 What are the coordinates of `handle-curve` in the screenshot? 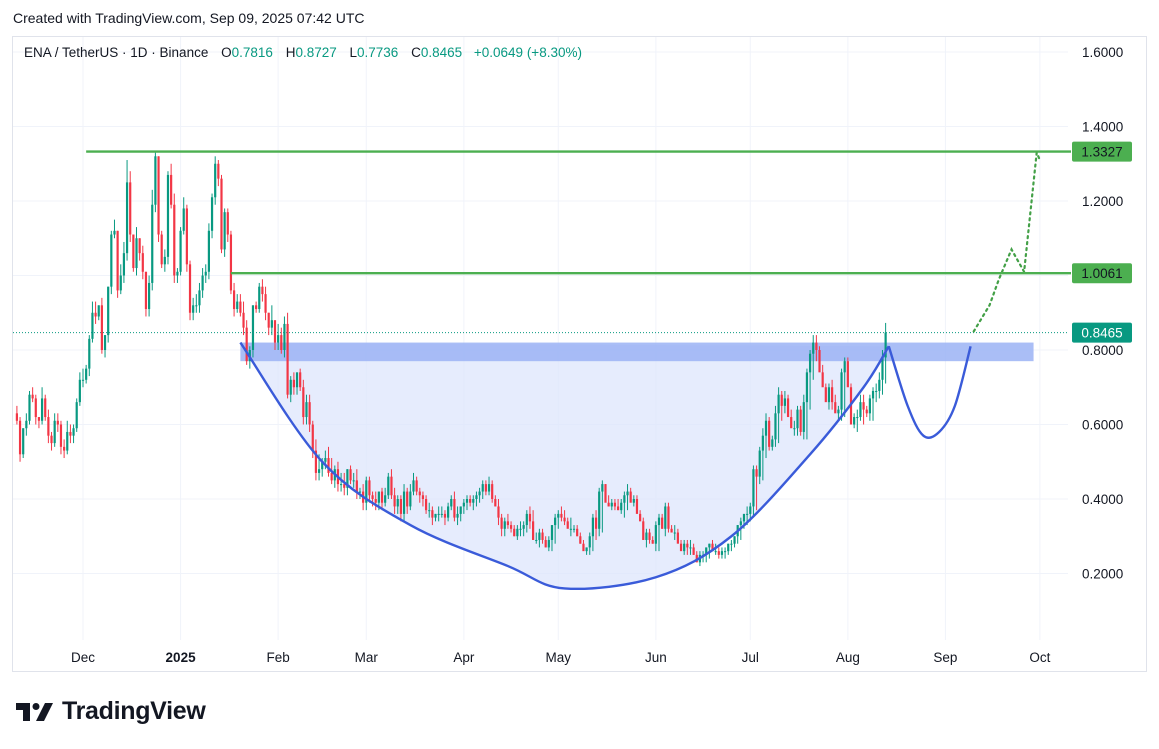 It's located at (929, 392).